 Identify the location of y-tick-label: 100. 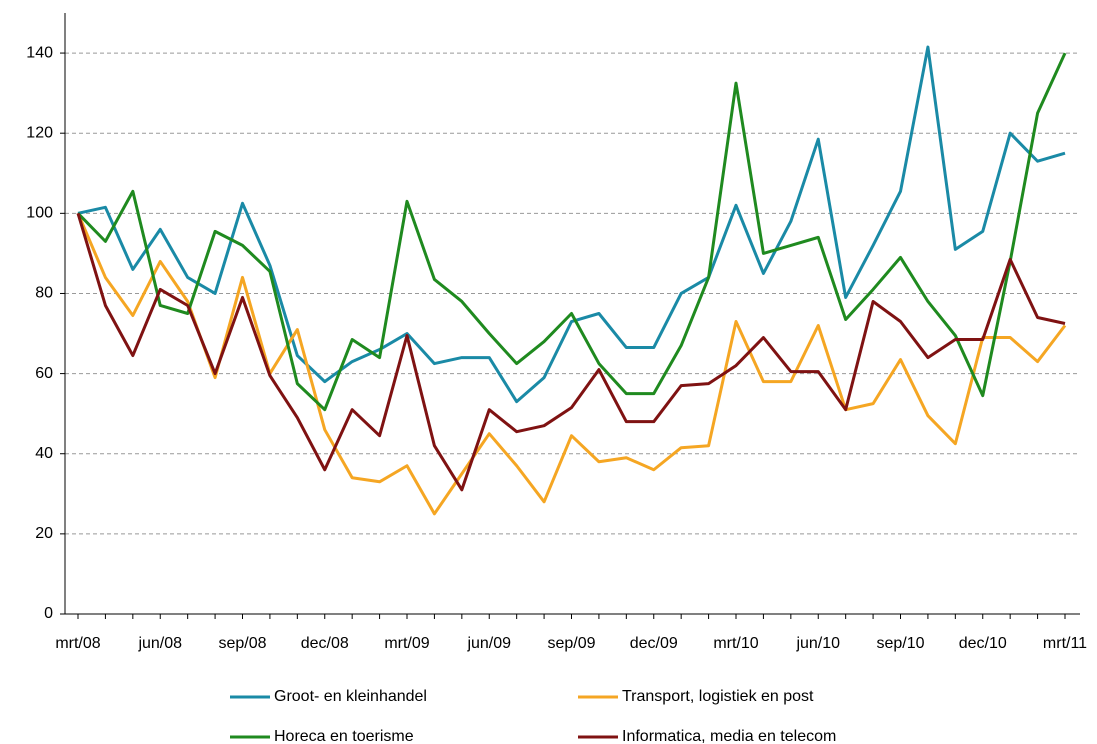
(39, 213).